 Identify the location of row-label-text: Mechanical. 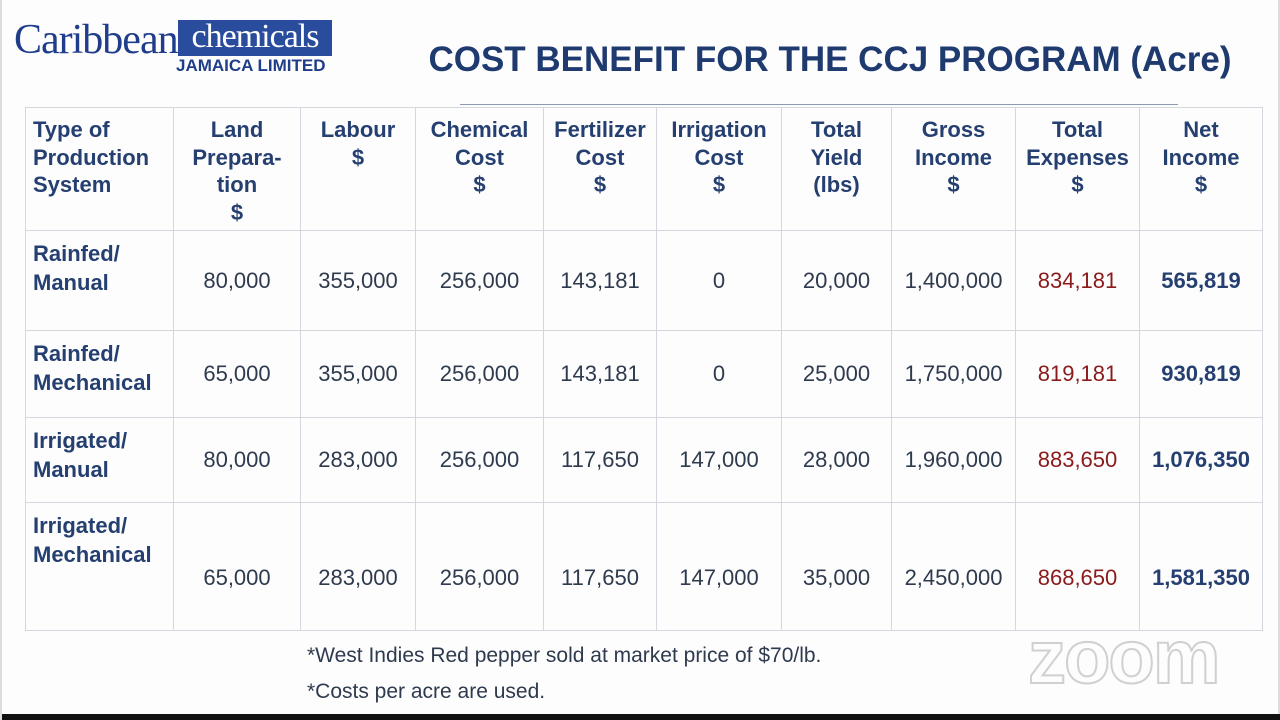
(92, 382).